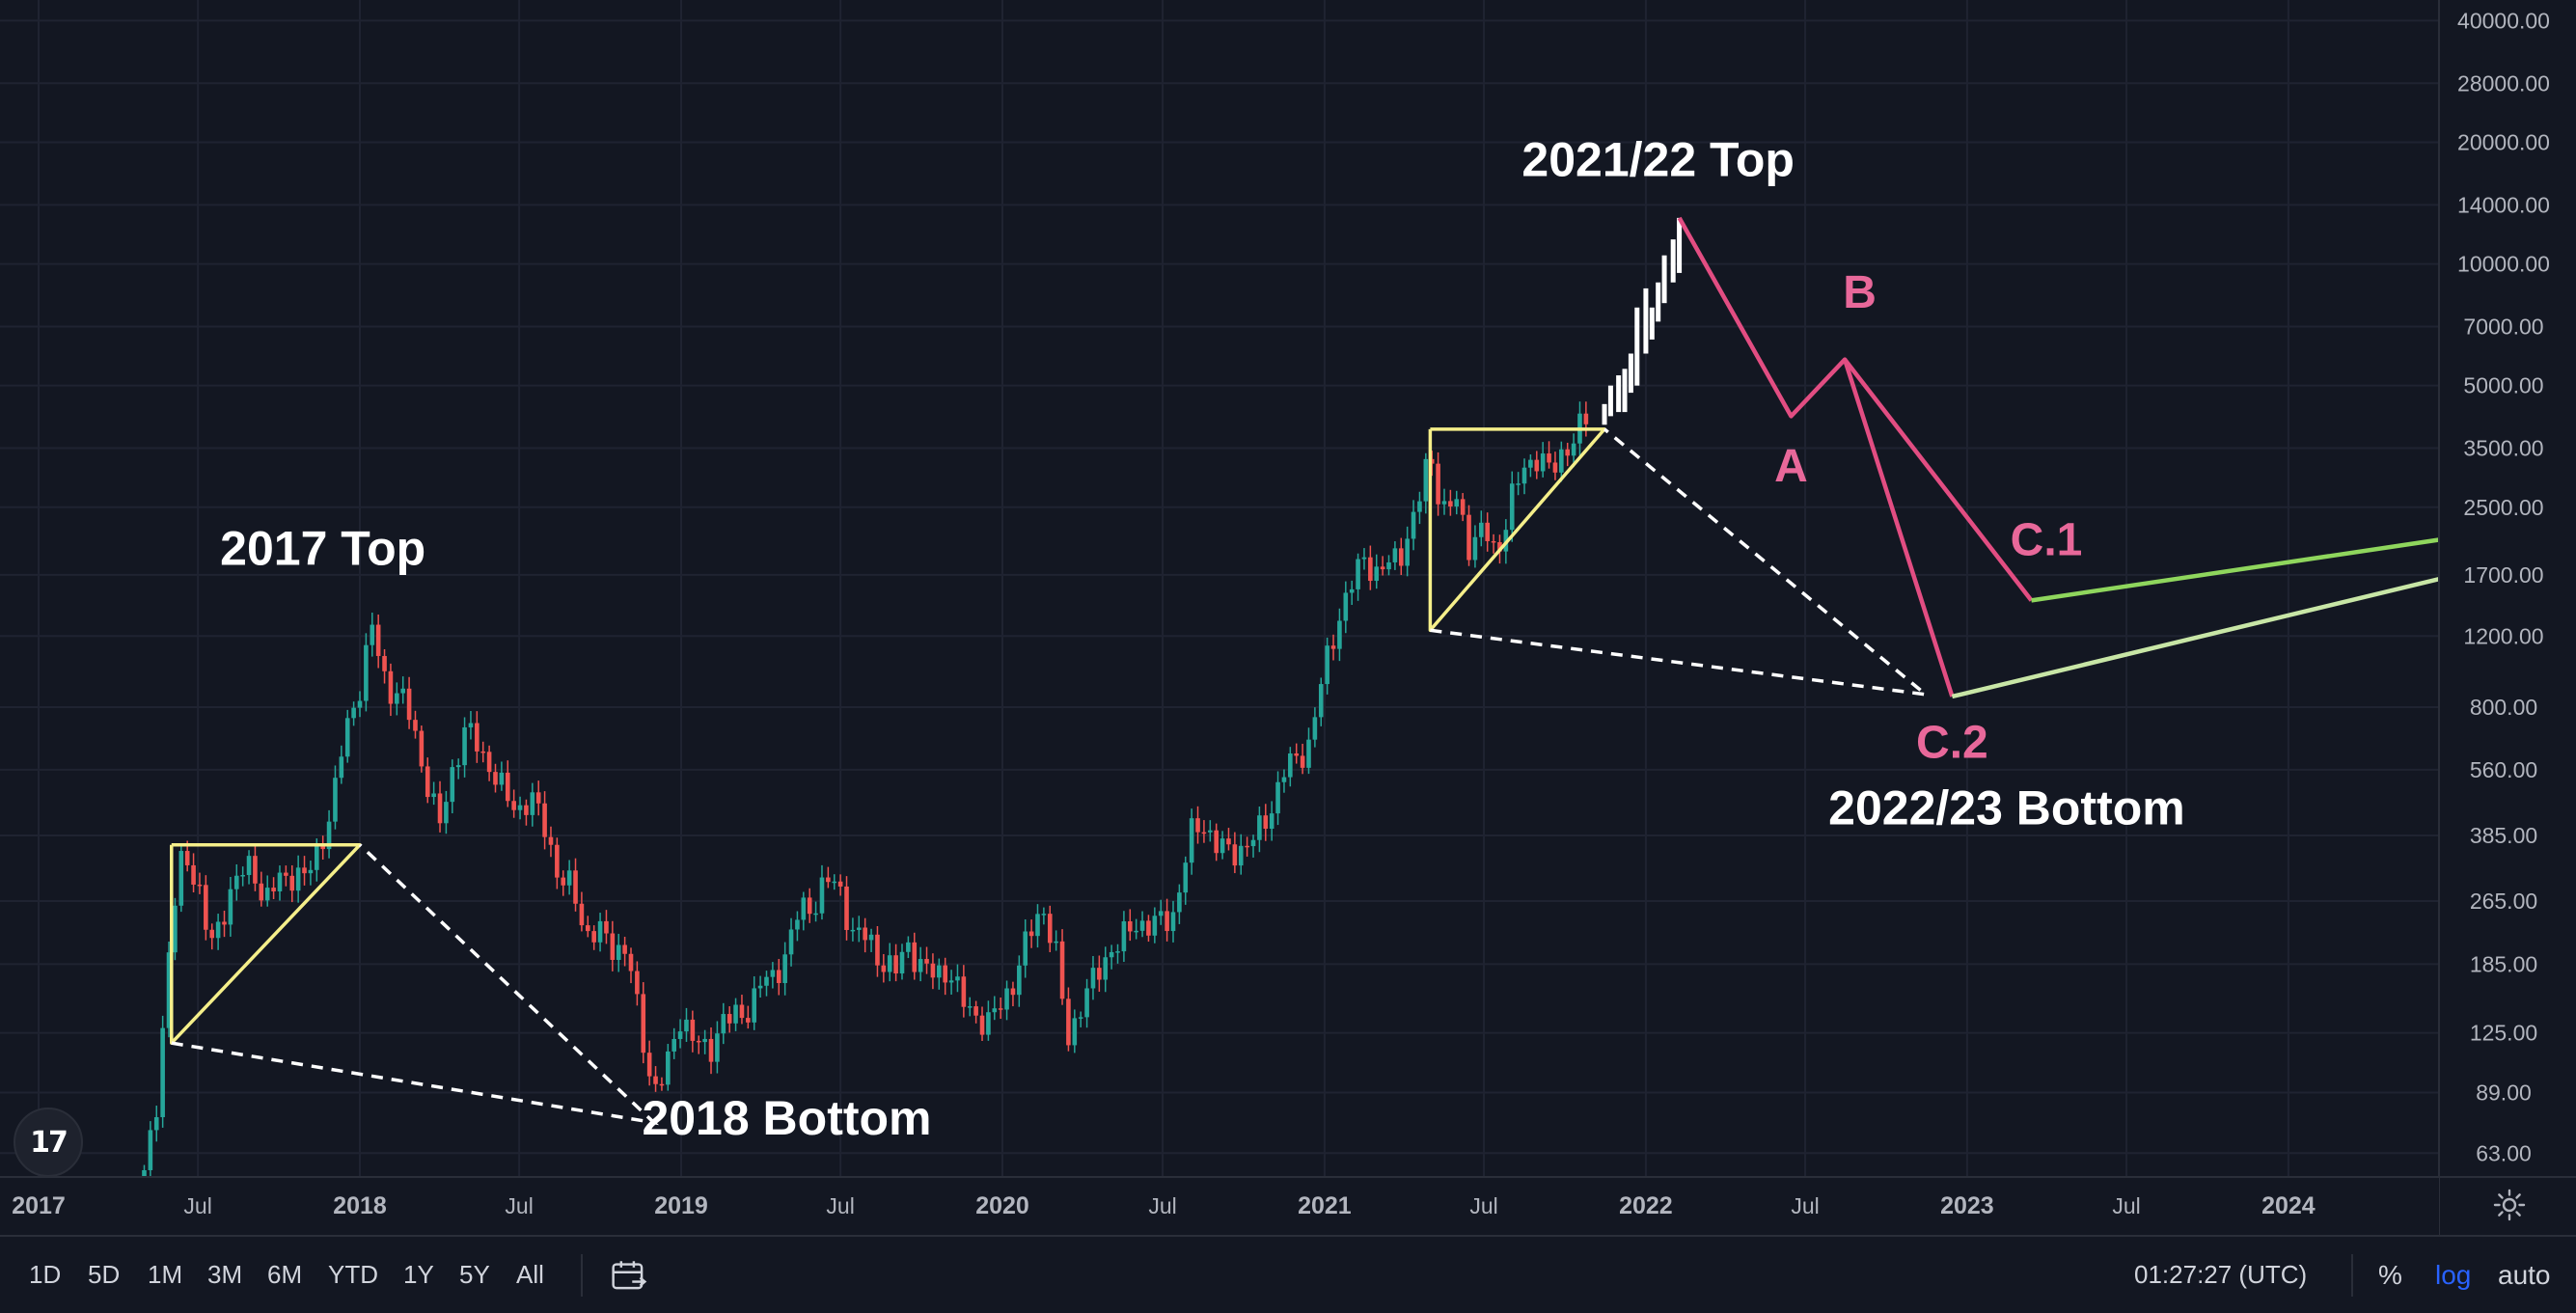 This screenshot has width=2576, height=1313. Describe the element at coordinates (418, 1274) in the screenshot. I see `range-1y-button: 1Y` at that location.